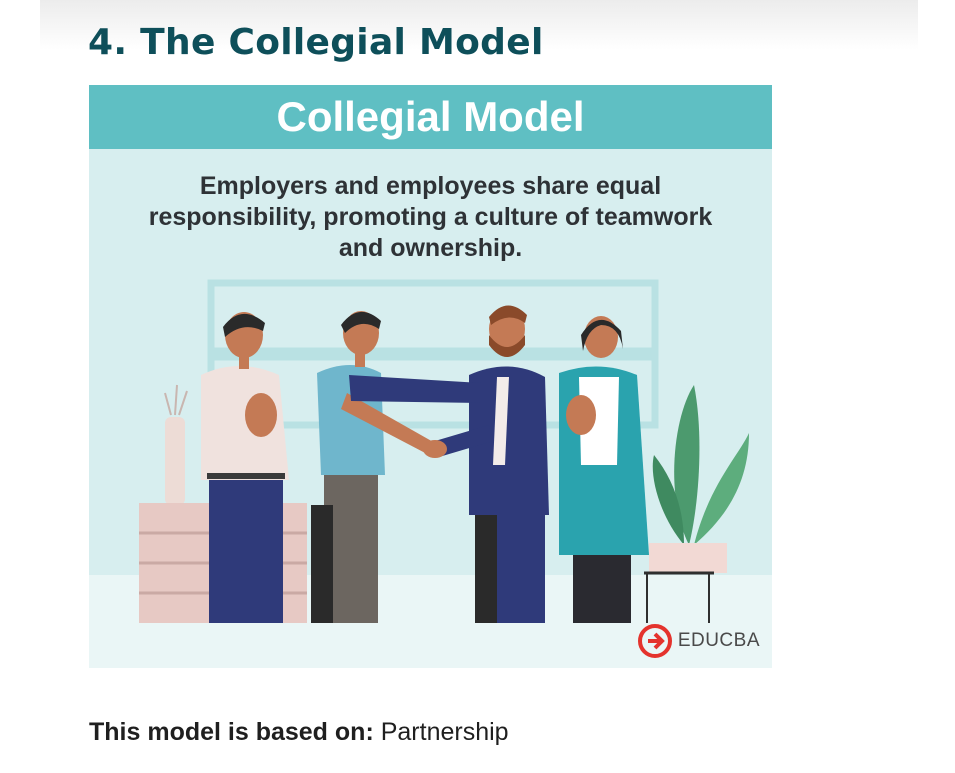 This screenshot has height=773, width=955. Describe the element at coordinates (245, 467) in the screenshot. I see `clapping-man-illustration` at that location.